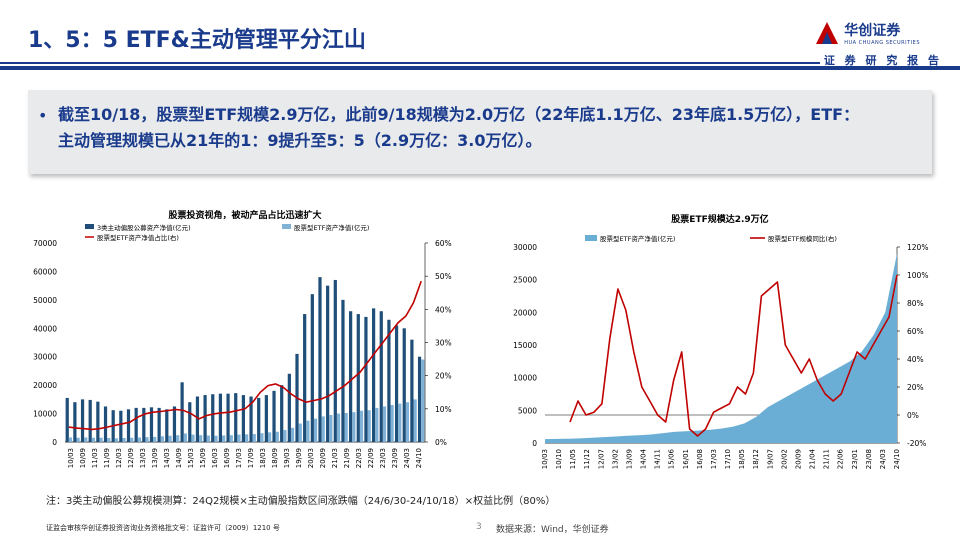 The width and height of the screenshot is (960, 540). I want to click on legend-label-ratio: 股票型ETF资产净值占比(右), so click(138, 237).